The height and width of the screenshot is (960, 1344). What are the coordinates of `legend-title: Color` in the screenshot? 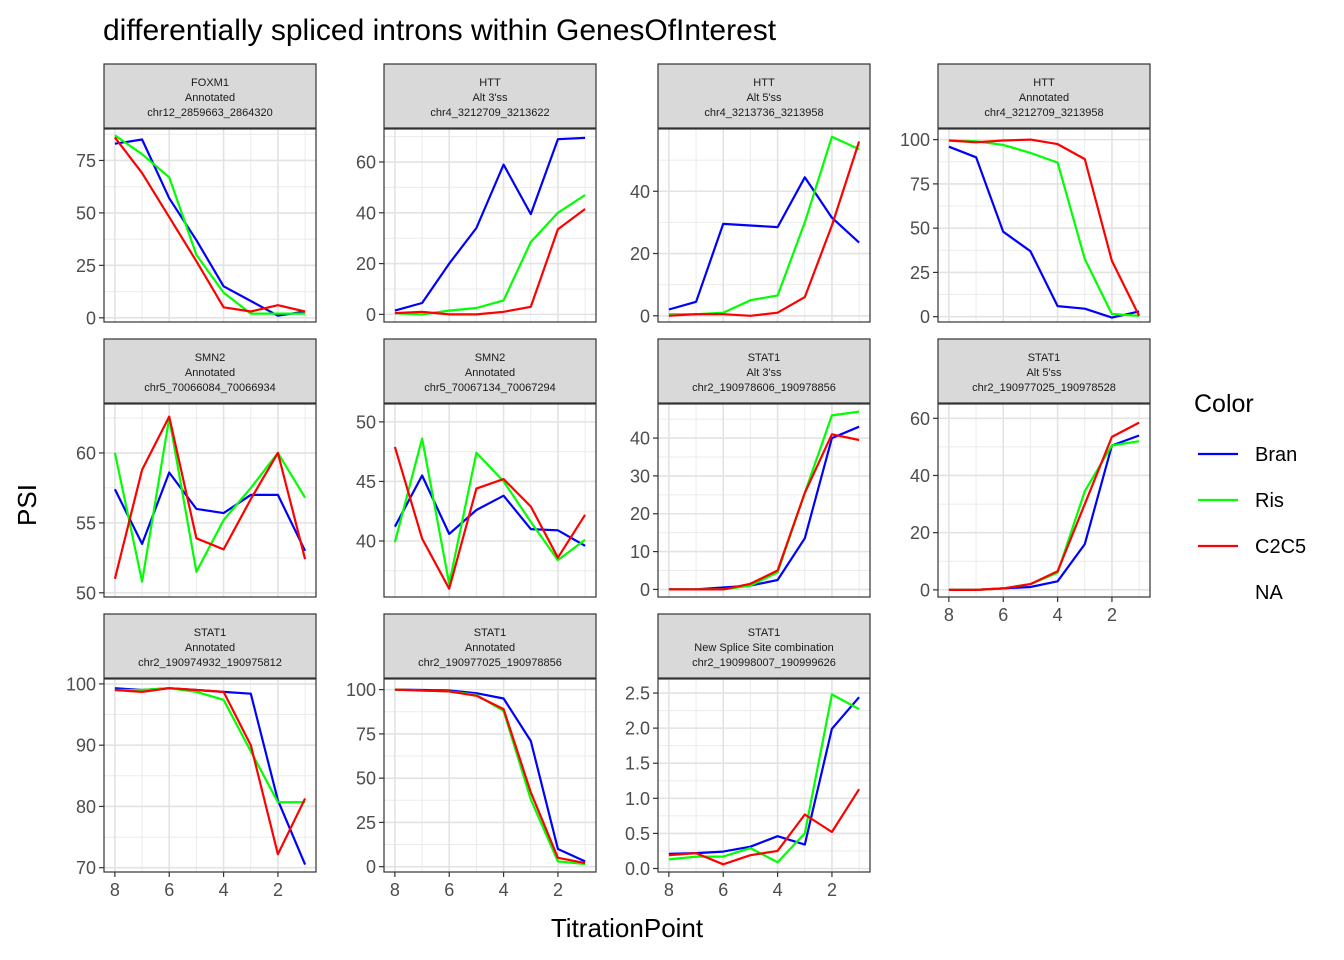 It's located at (1224, 404).